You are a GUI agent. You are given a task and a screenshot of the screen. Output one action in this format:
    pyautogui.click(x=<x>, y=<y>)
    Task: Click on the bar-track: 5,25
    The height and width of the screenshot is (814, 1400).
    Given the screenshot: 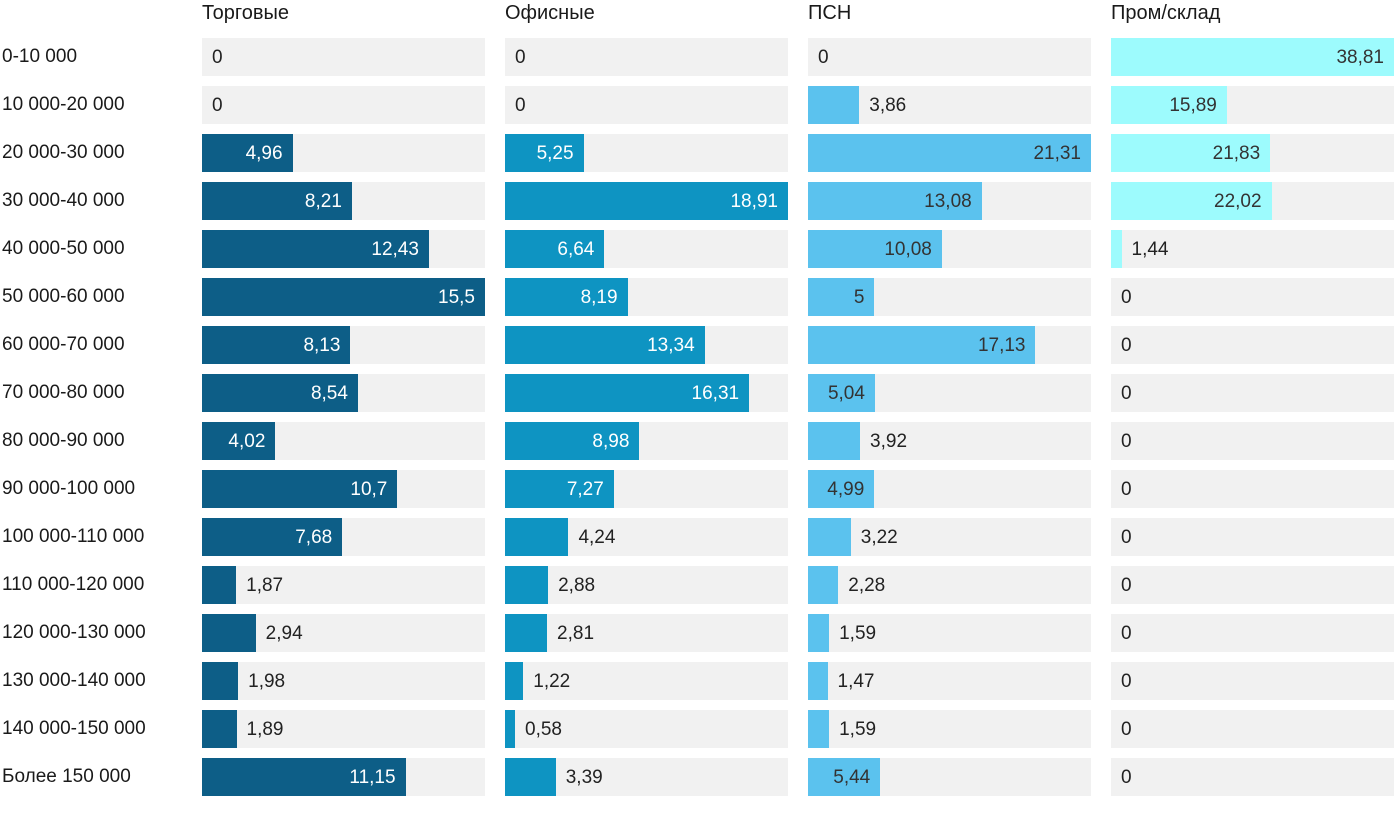 What is the action you would take?
    pyautogui.click(x=646, y=153)
    